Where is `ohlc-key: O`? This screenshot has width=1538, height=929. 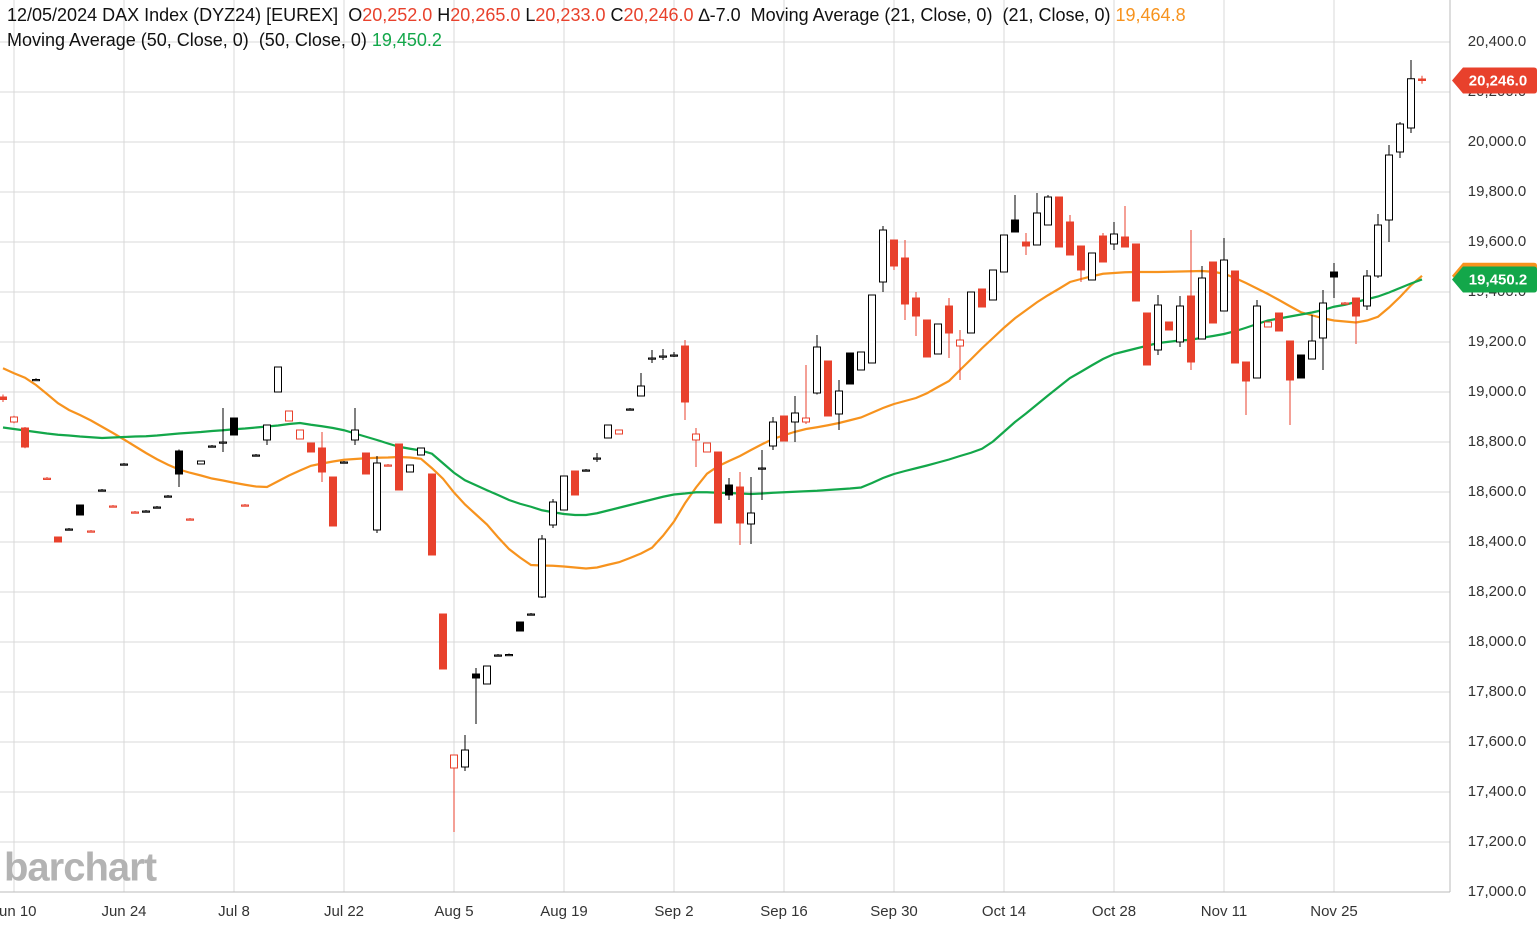 ohlc-key: O is located at coordinates (355, 15).